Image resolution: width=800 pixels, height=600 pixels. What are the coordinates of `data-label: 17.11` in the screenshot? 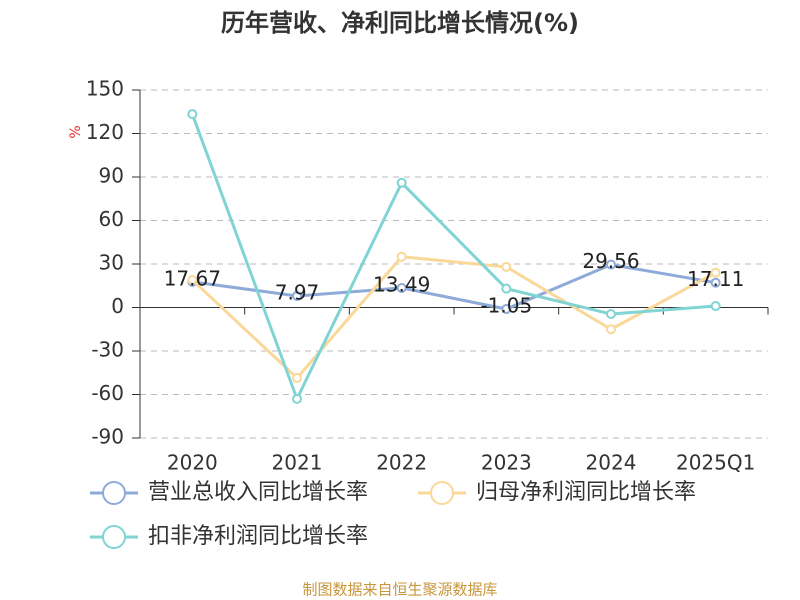 It's located at (715, 279).